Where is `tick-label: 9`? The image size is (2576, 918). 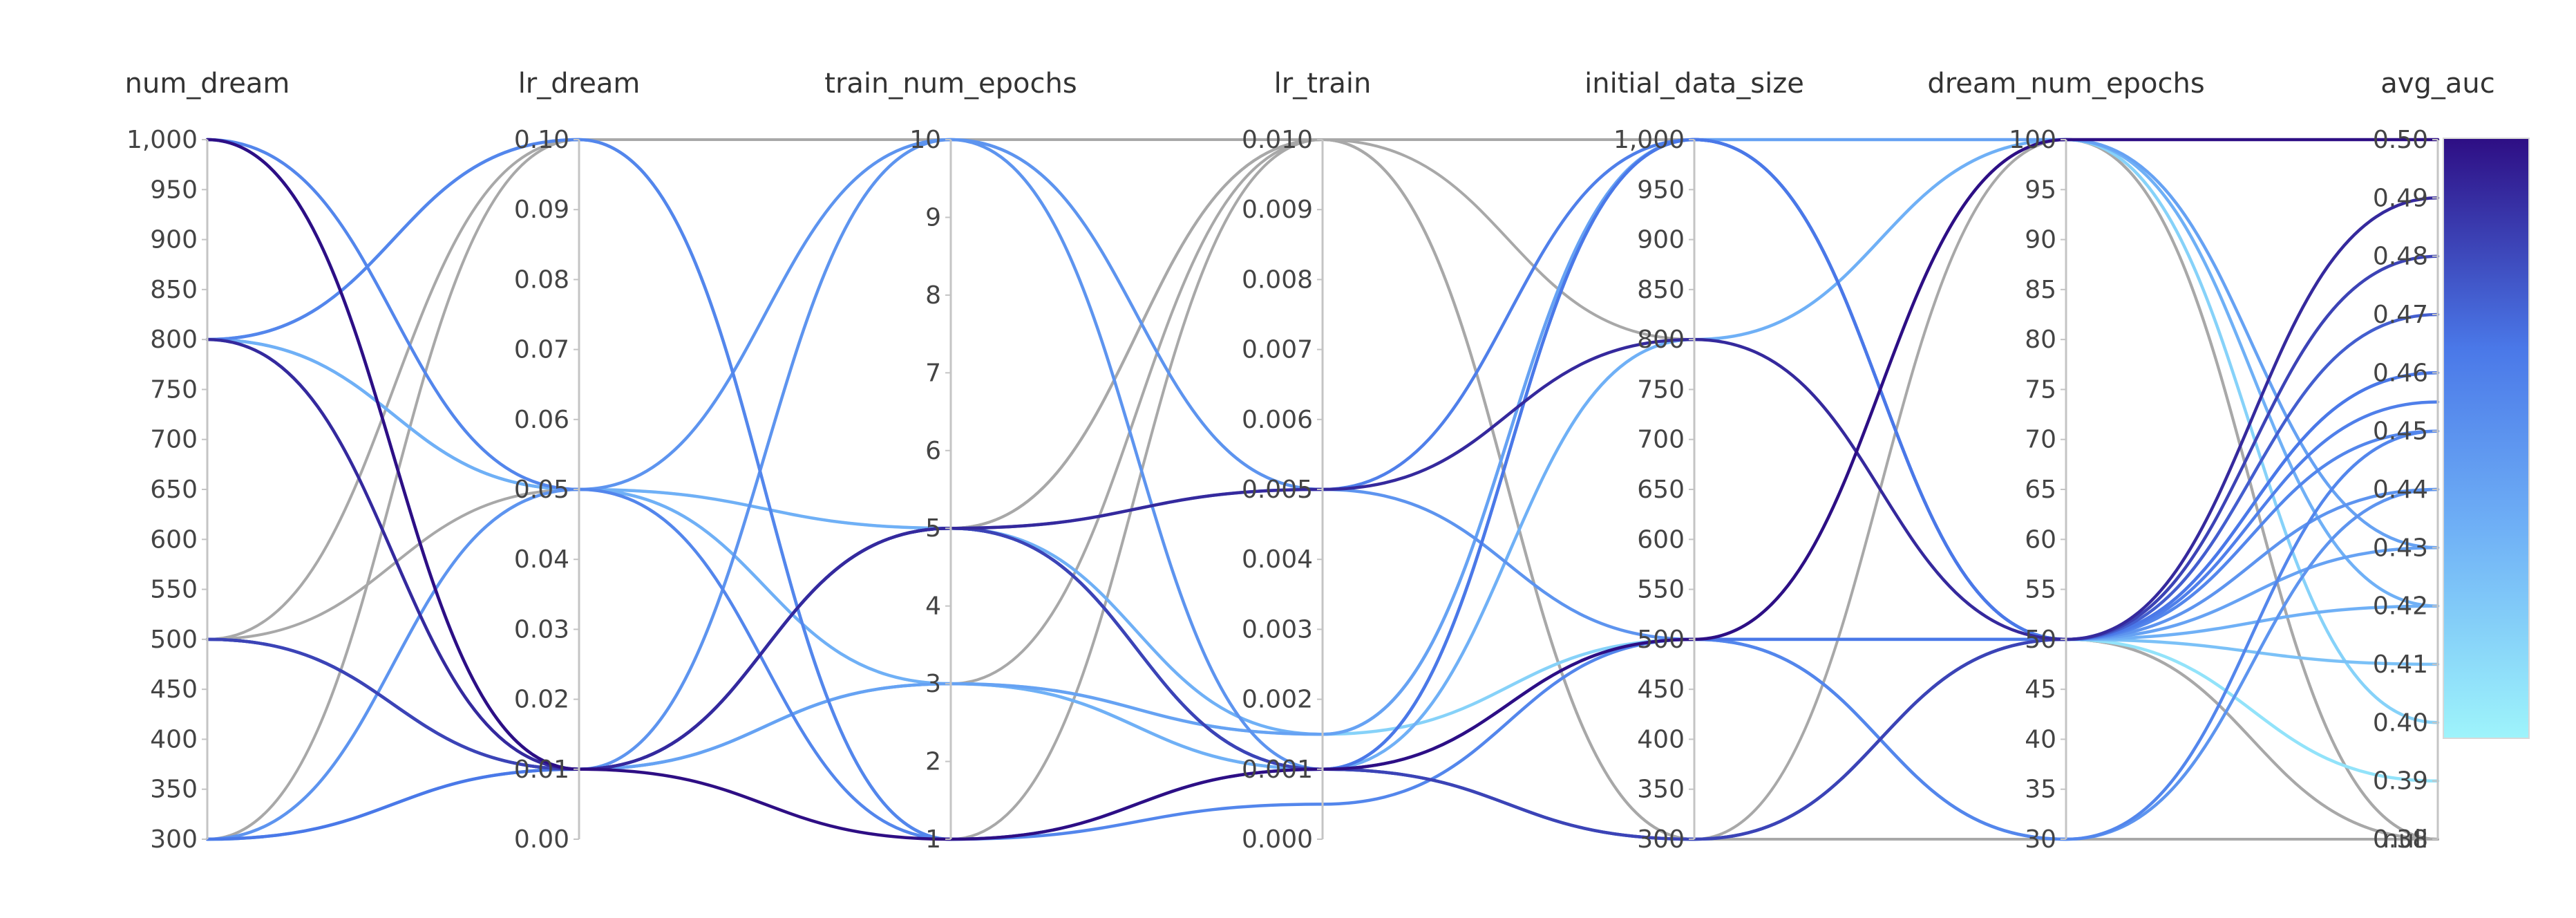 tick-label: 9 is located at coordinates (933, 218).